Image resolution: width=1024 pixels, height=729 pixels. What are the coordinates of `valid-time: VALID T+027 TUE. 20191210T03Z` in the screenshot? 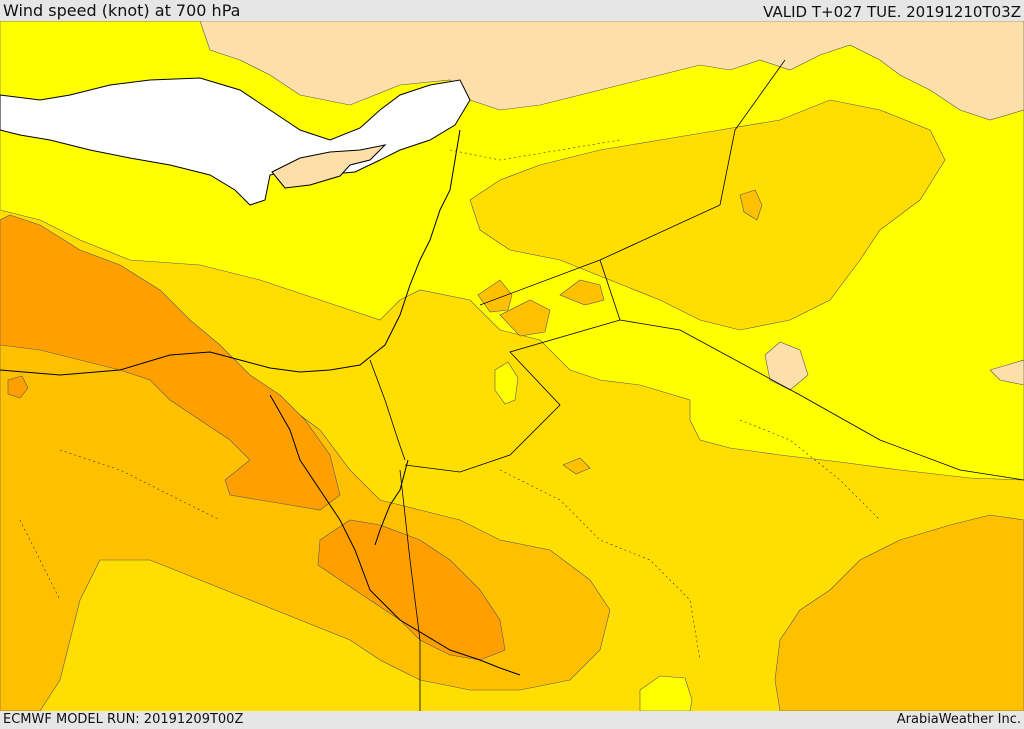 It's located at (892, 12).